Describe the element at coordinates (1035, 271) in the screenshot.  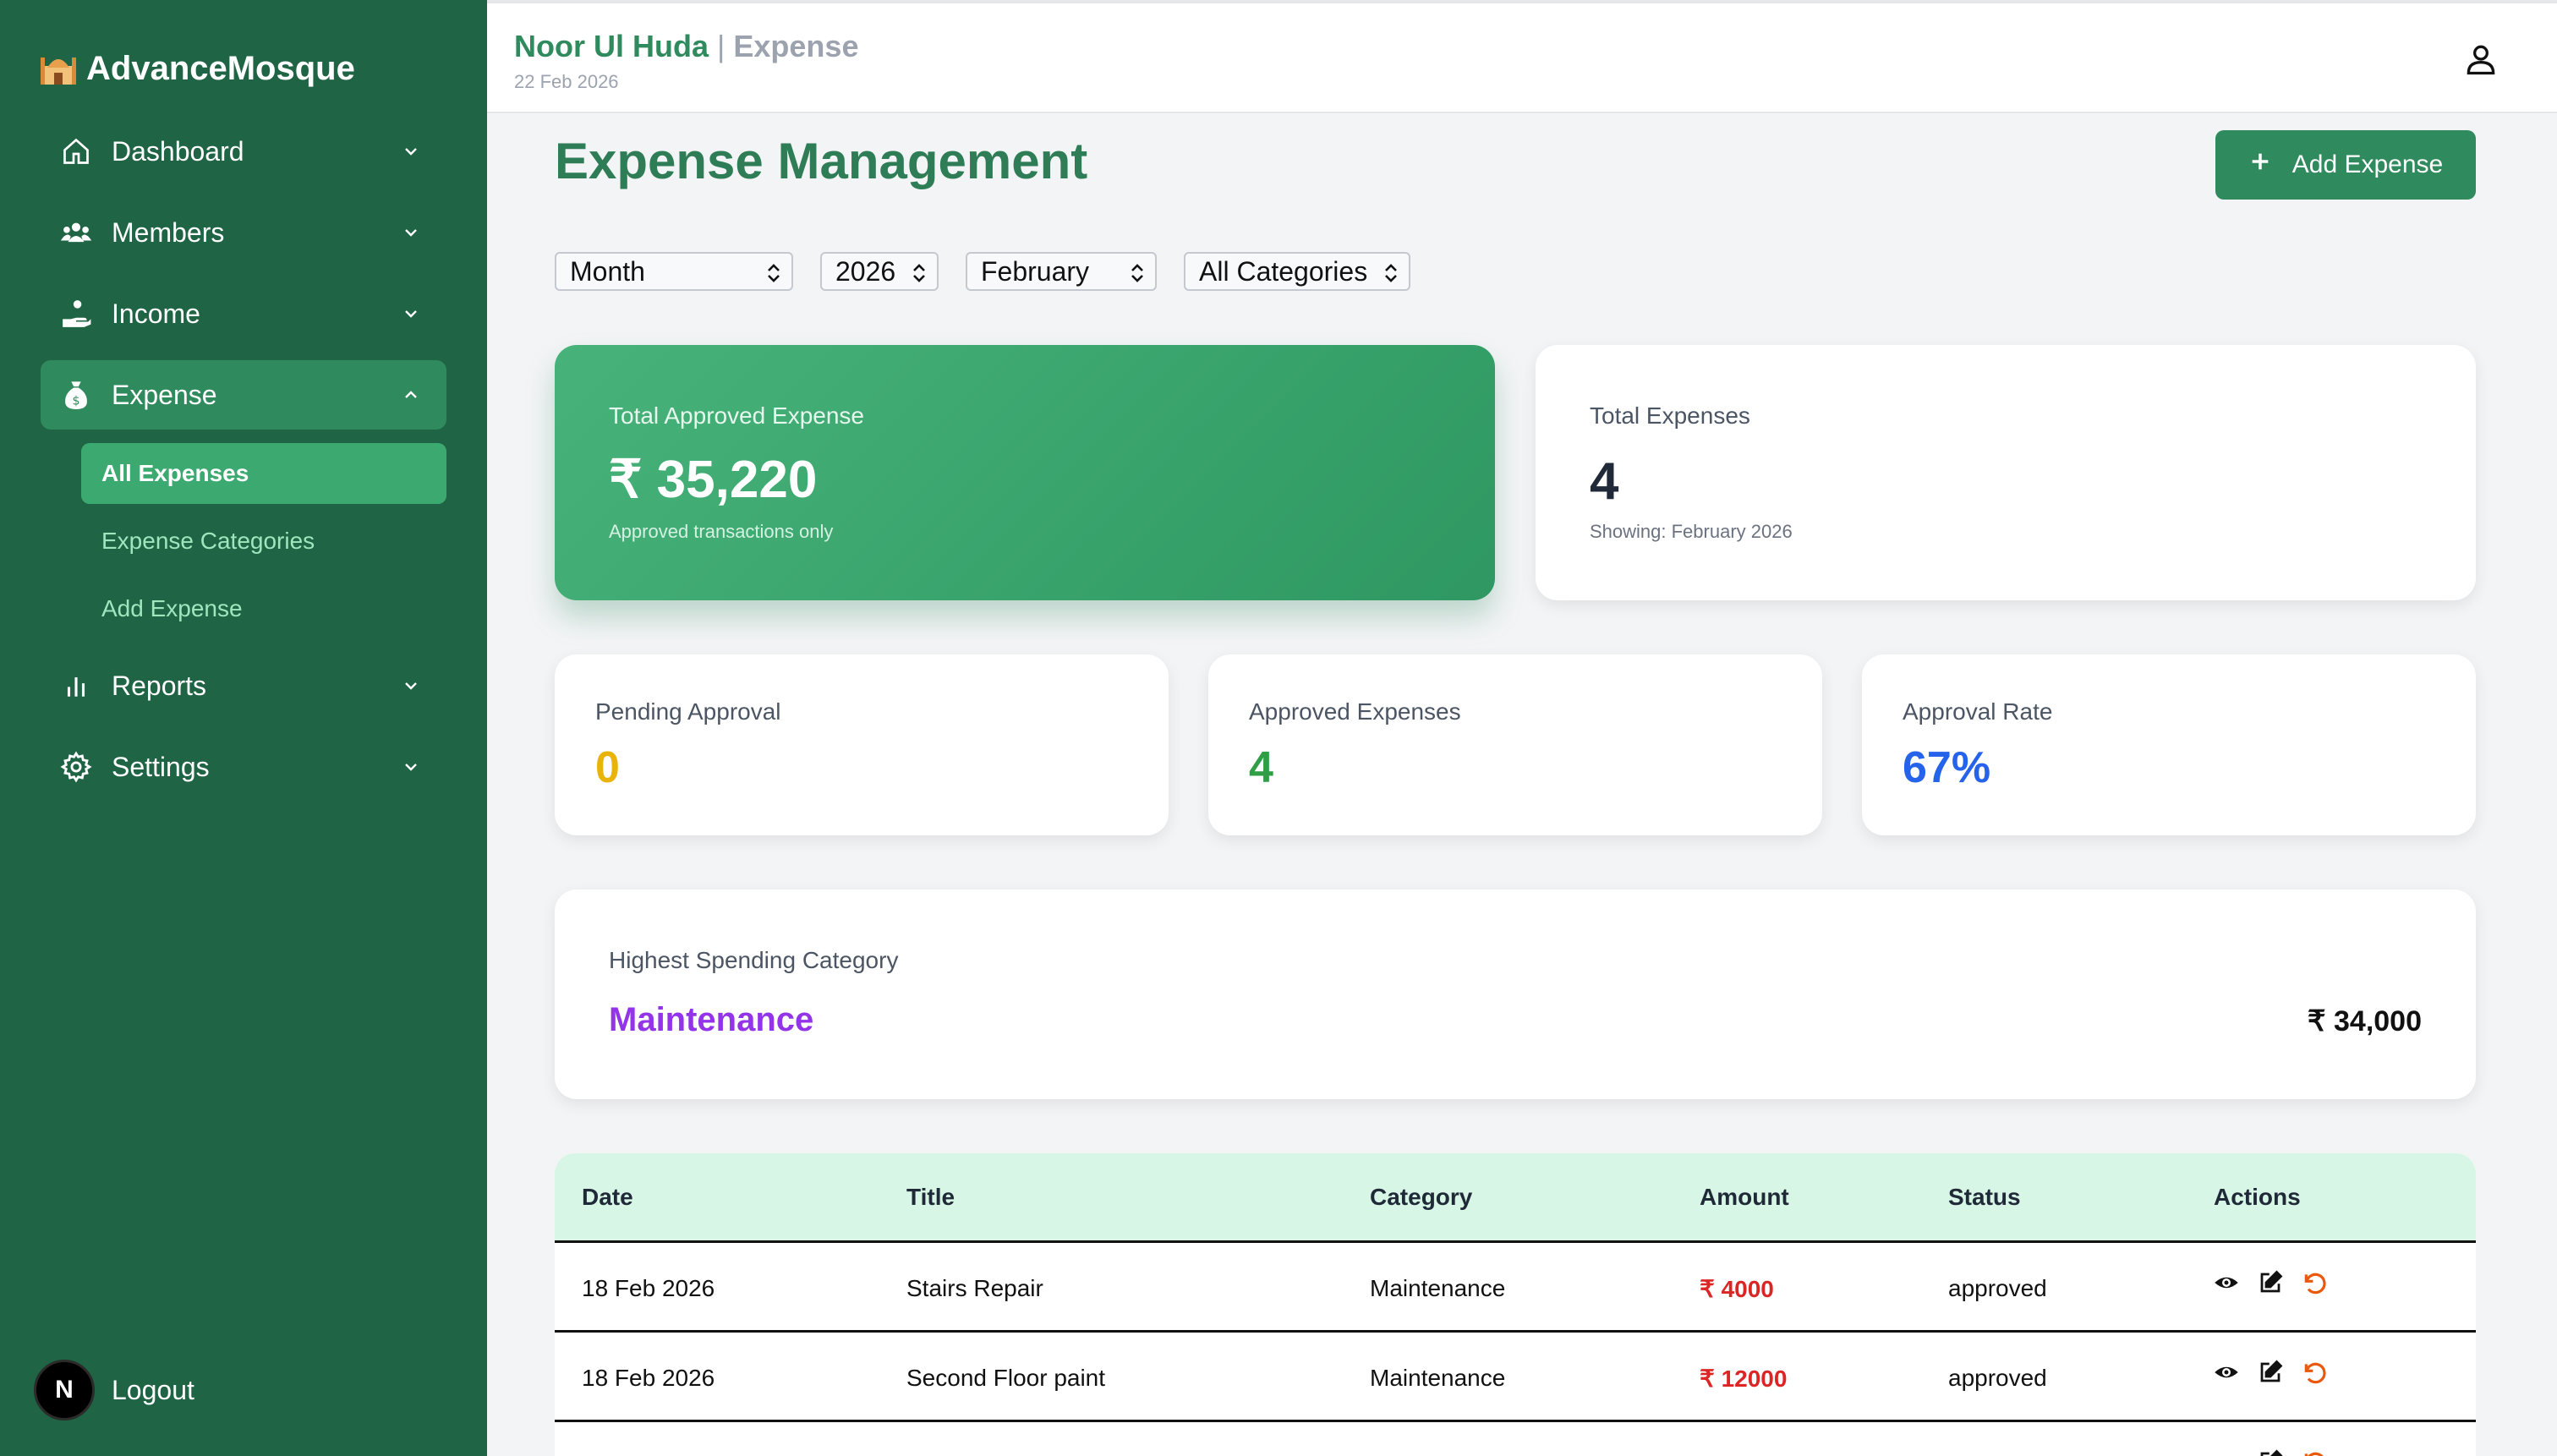
I see `month-select-value: February` at that location.